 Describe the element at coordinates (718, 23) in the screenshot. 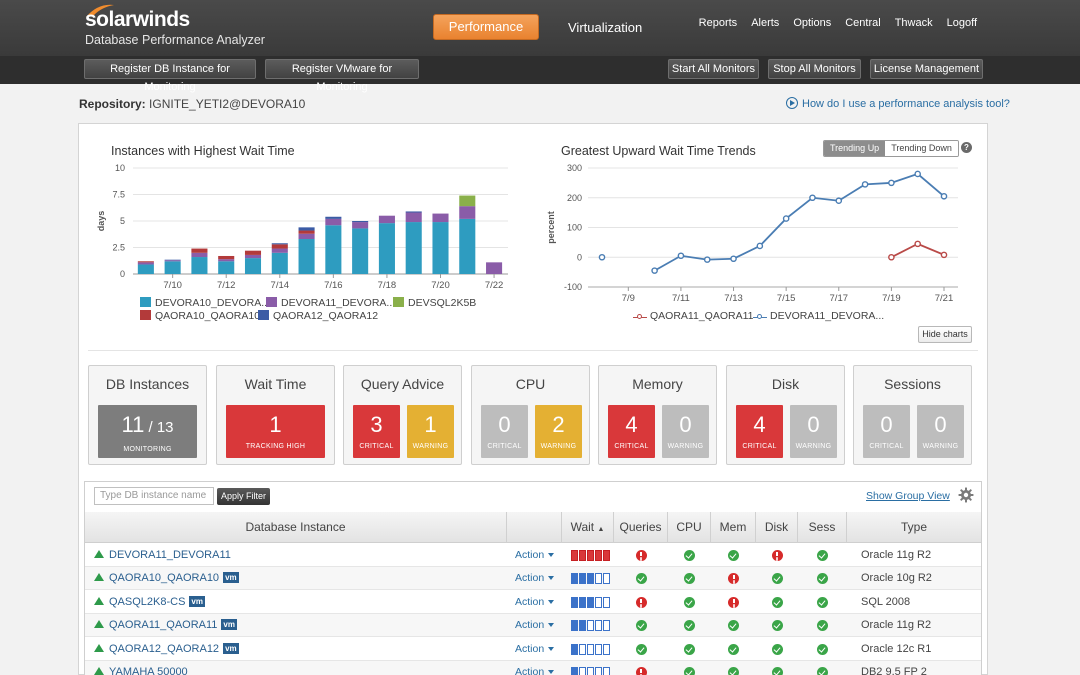

I see `nav-reports: Reports` at that location.